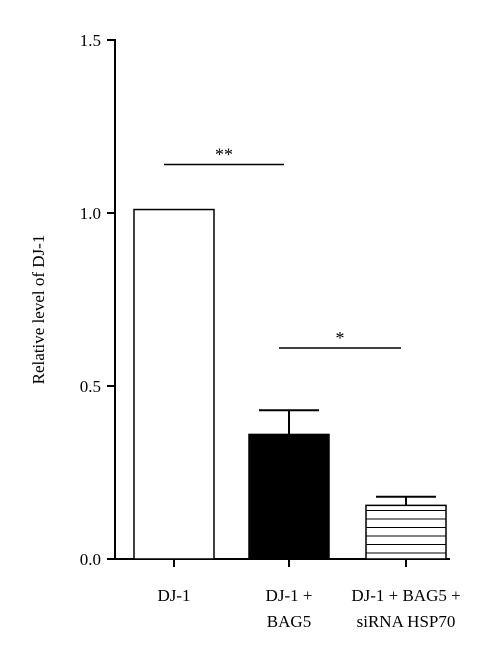  I want to click on x-axis, so click(282, 562).